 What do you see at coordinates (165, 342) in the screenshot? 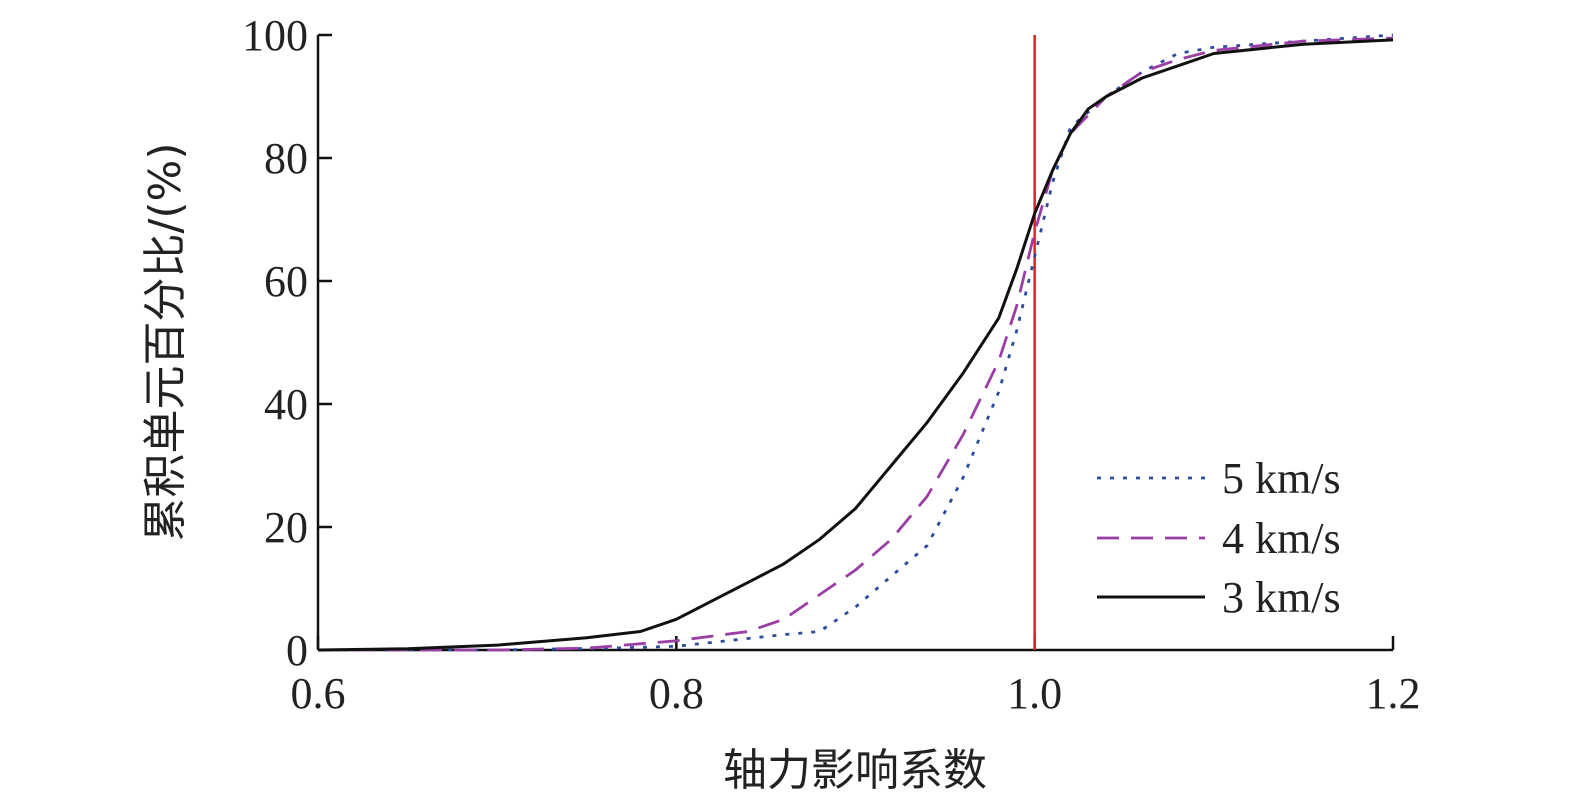
I see `y-axis-title: 累积单元百分比/(%)` at bounding box center [165, 342].